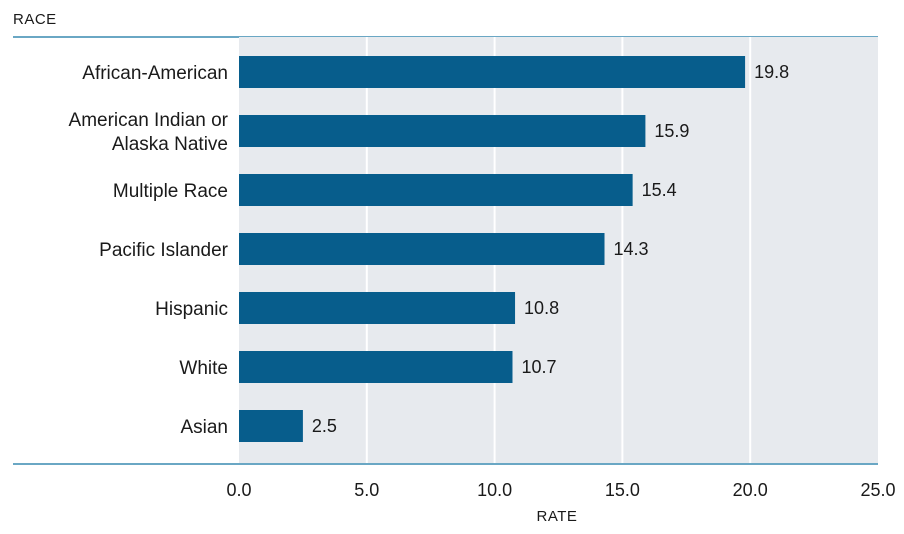 The height and width of the screenshot is (534, 904). Describe the element at coordinates (170, 144) in the screenshot. I see `category-label: Alaska Native` at that location.